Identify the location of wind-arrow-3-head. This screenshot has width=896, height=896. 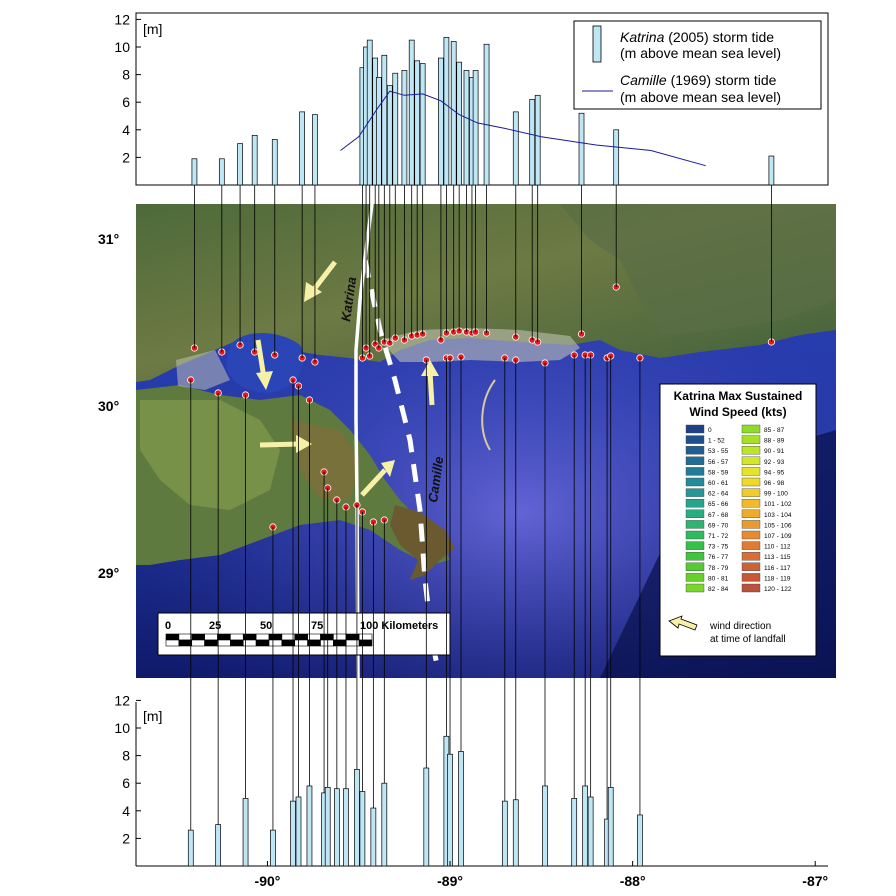
(304, 444).